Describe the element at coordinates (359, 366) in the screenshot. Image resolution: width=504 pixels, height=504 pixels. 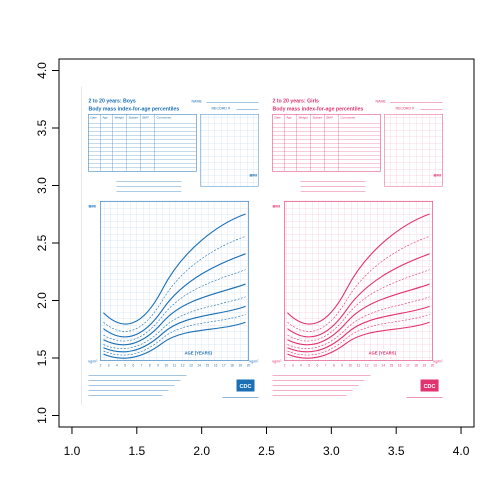
I see `girls-age-tick: 11` at that location.